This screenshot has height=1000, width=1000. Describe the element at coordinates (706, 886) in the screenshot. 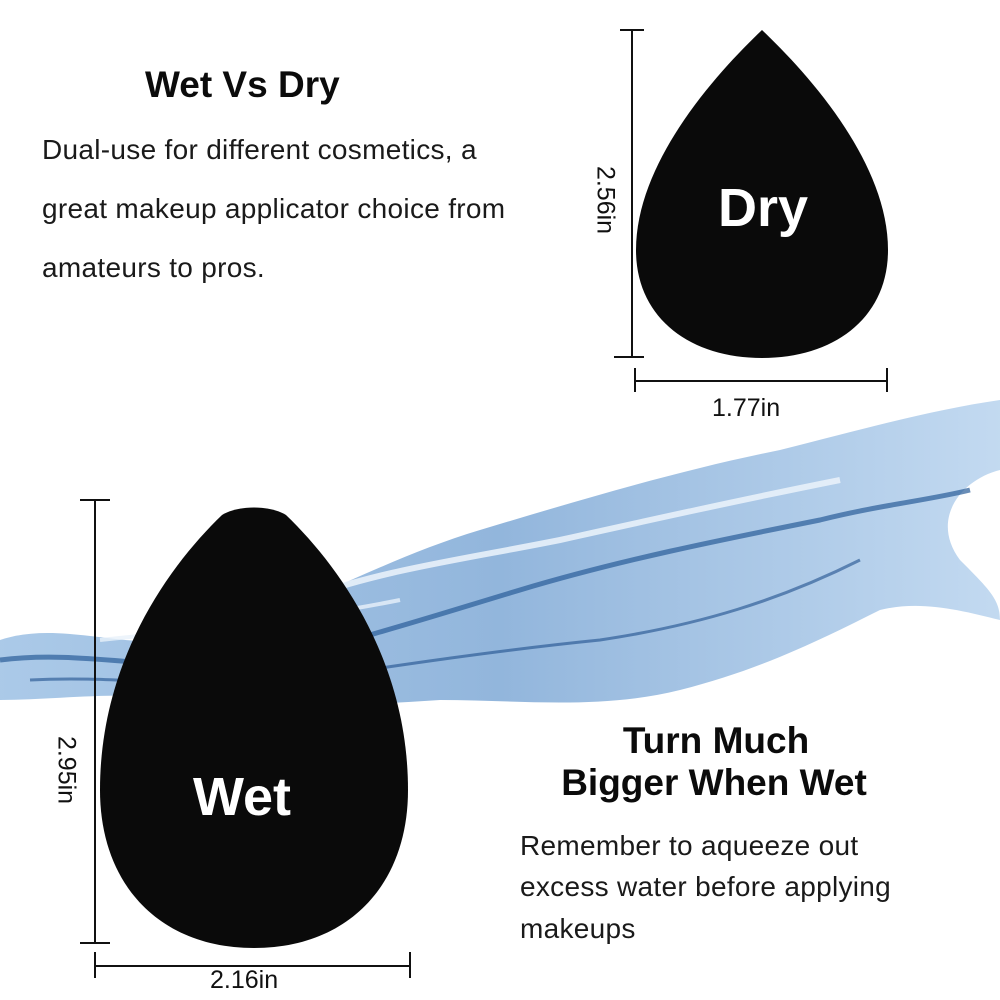

I see `bottom-description-line: excess water before applying` at that location.